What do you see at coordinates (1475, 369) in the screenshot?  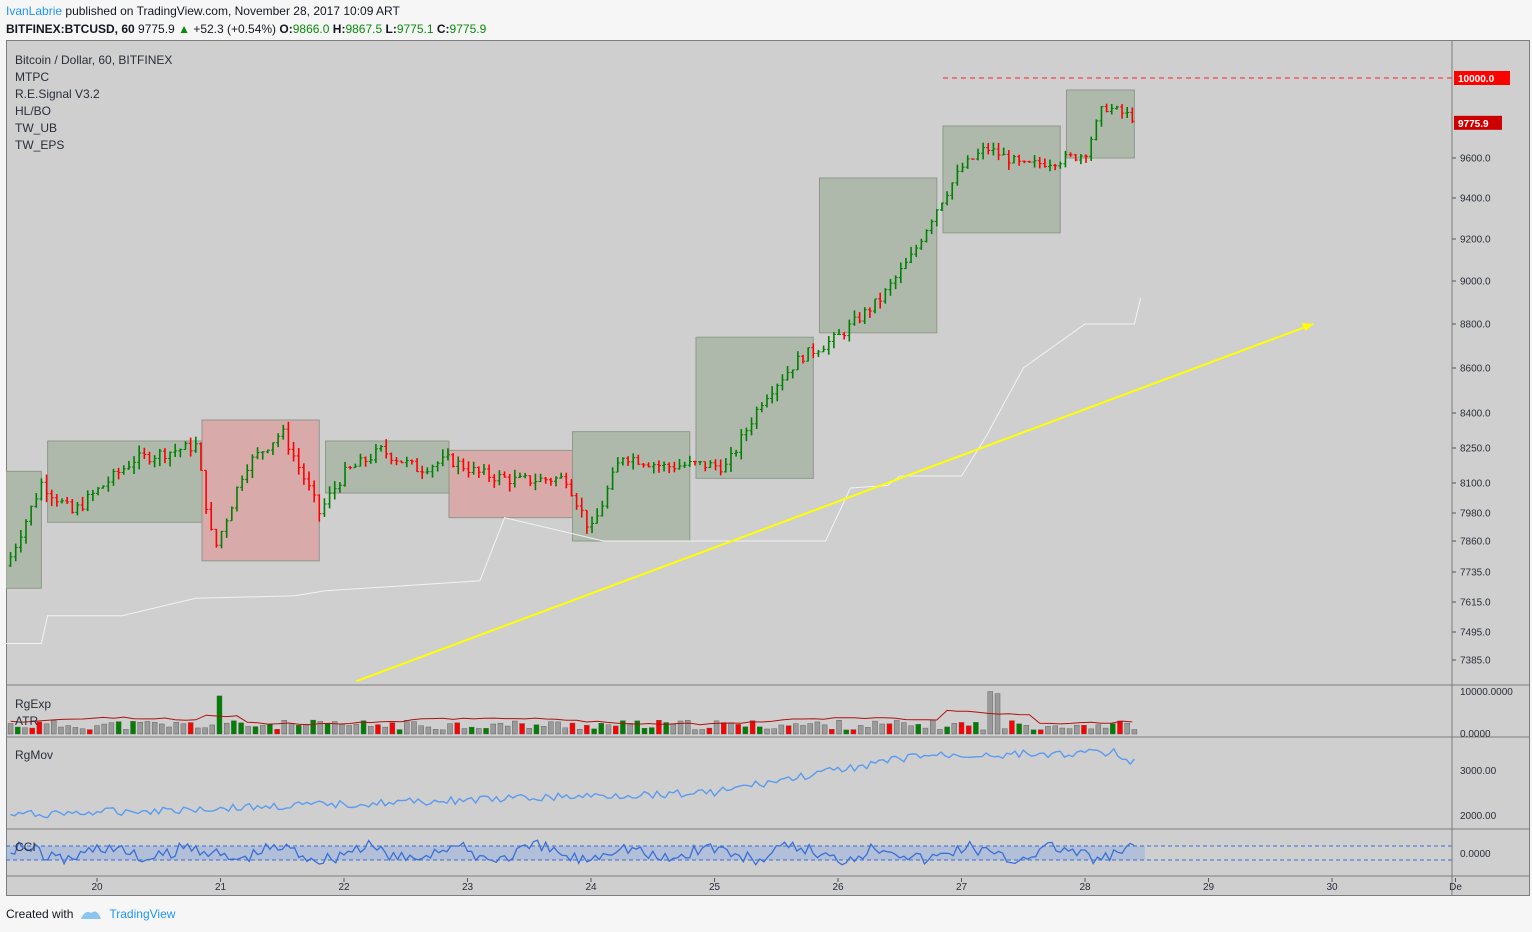 I see `price-tick-label: 8600.0` at bounding box center [1475, 369].